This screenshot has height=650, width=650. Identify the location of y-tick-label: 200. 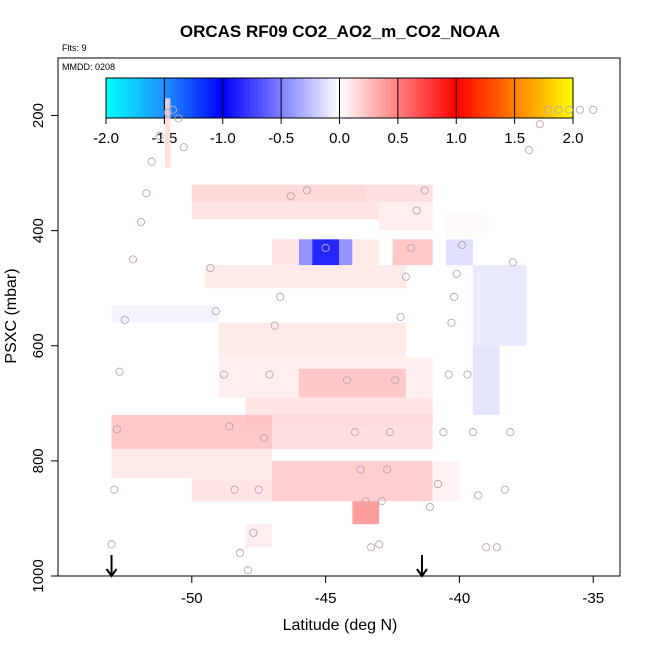
(38, 115).